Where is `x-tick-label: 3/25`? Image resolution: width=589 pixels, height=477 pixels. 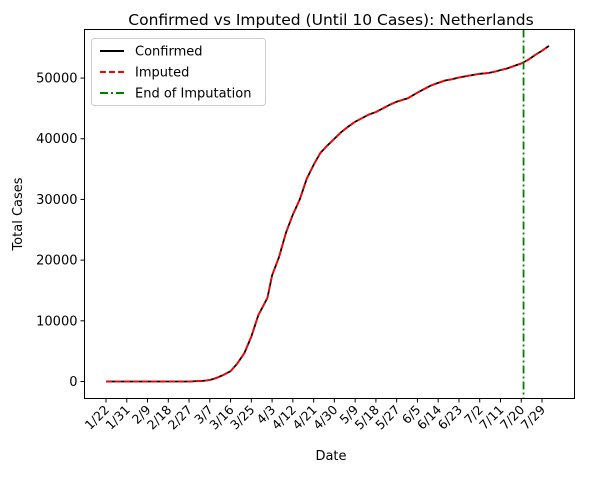
x-tick-label: 3/25 is located at coordinates (242, 417).